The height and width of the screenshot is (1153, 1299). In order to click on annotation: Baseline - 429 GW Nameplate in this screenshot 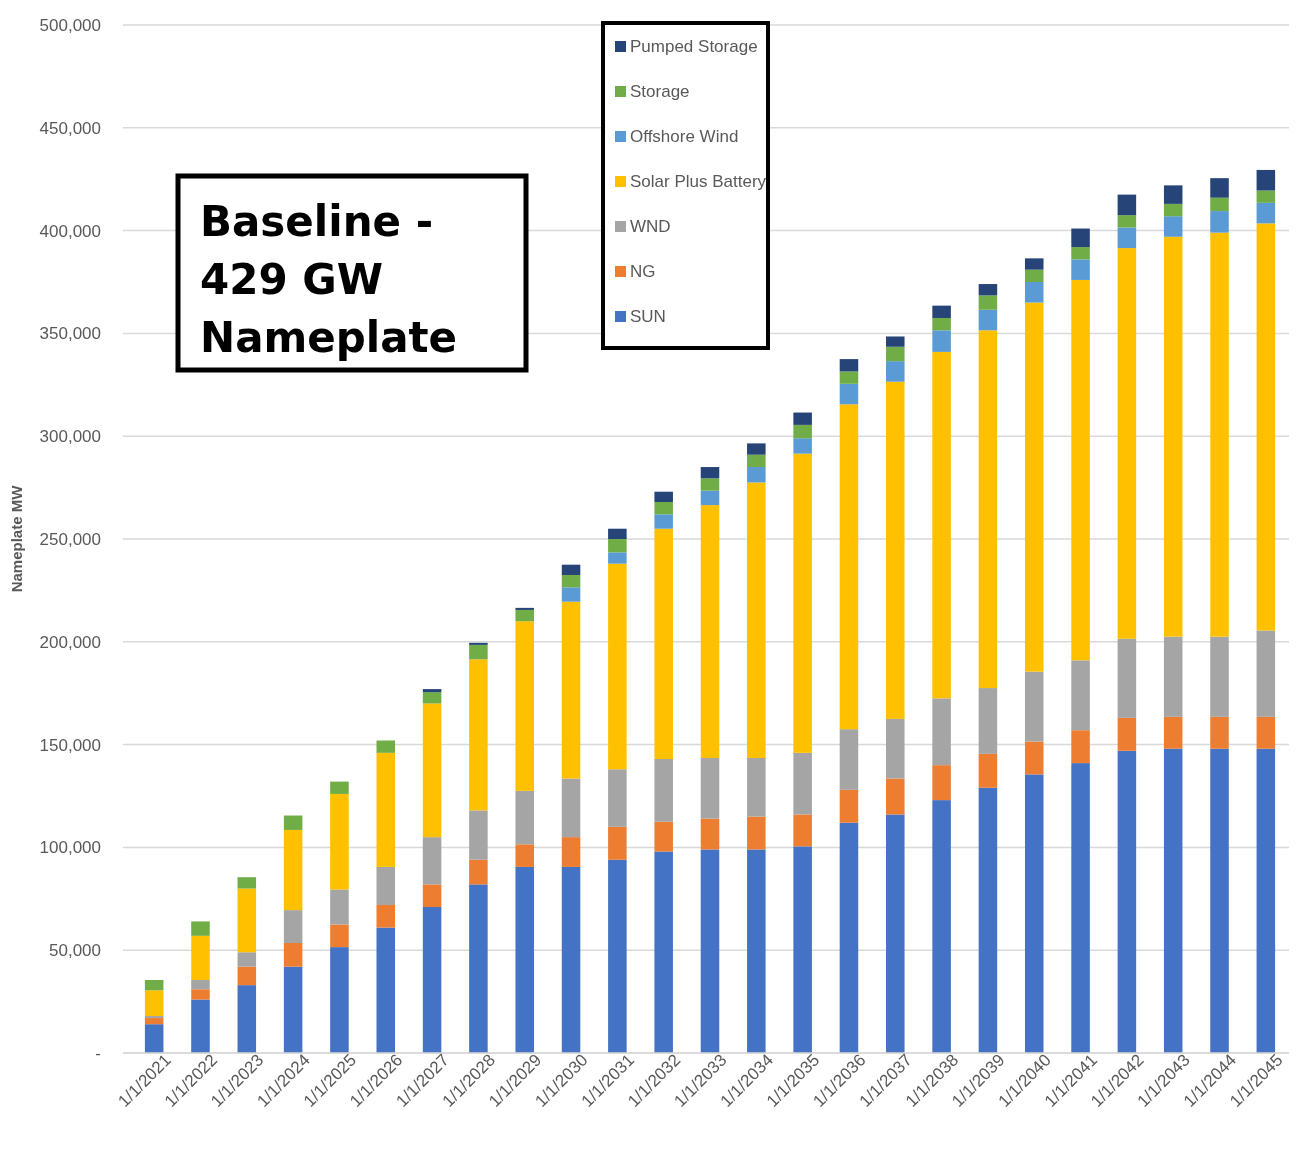, I will do `click(329, 279)`.